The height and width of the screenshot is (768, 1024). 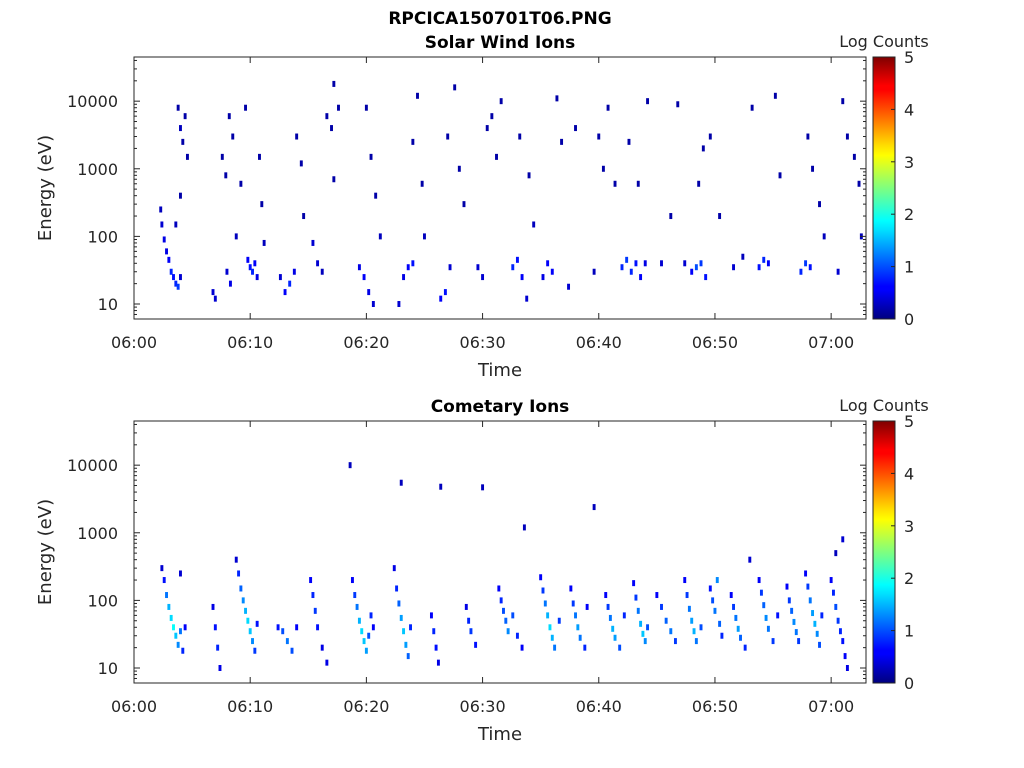 I want to click on x-tick-label: 06:00, so click(x=134, y=342).